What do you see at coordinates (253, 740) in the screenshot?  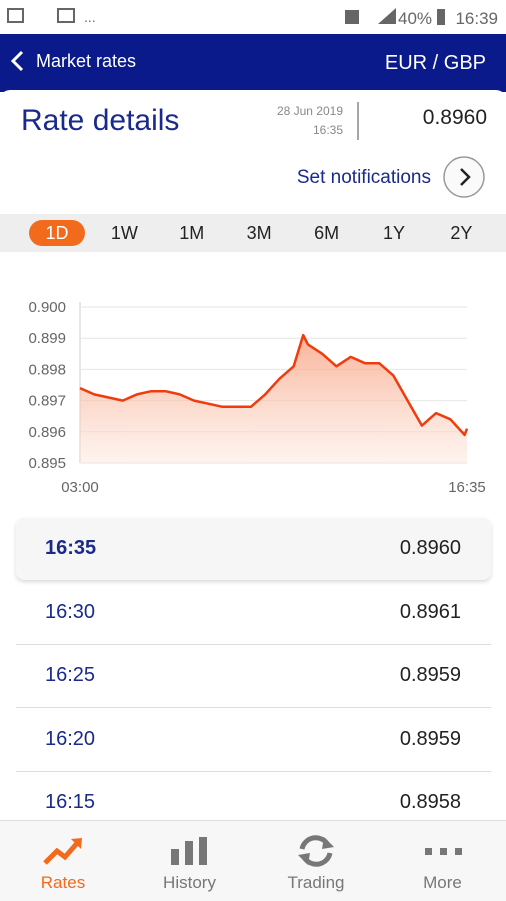 I see `rate-row: 16:20 0.8959` at bounding box center [253, 740].